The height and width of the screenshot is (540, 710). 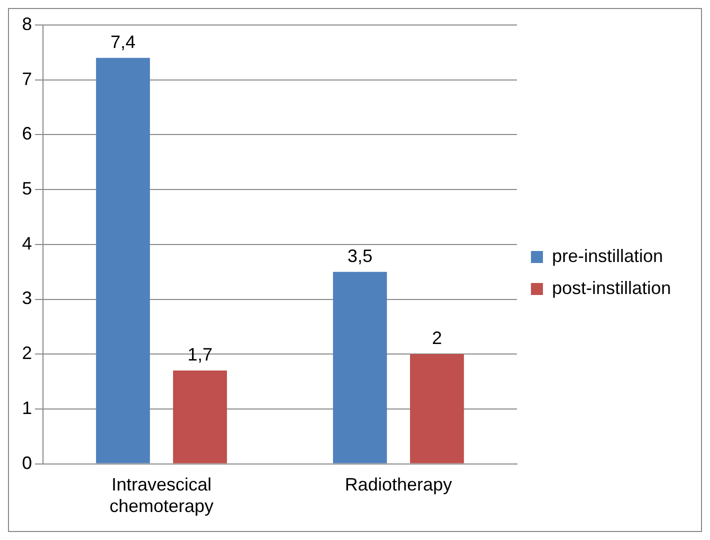 I want to click on y-tick-label: 6, so click(x=27, y=134).